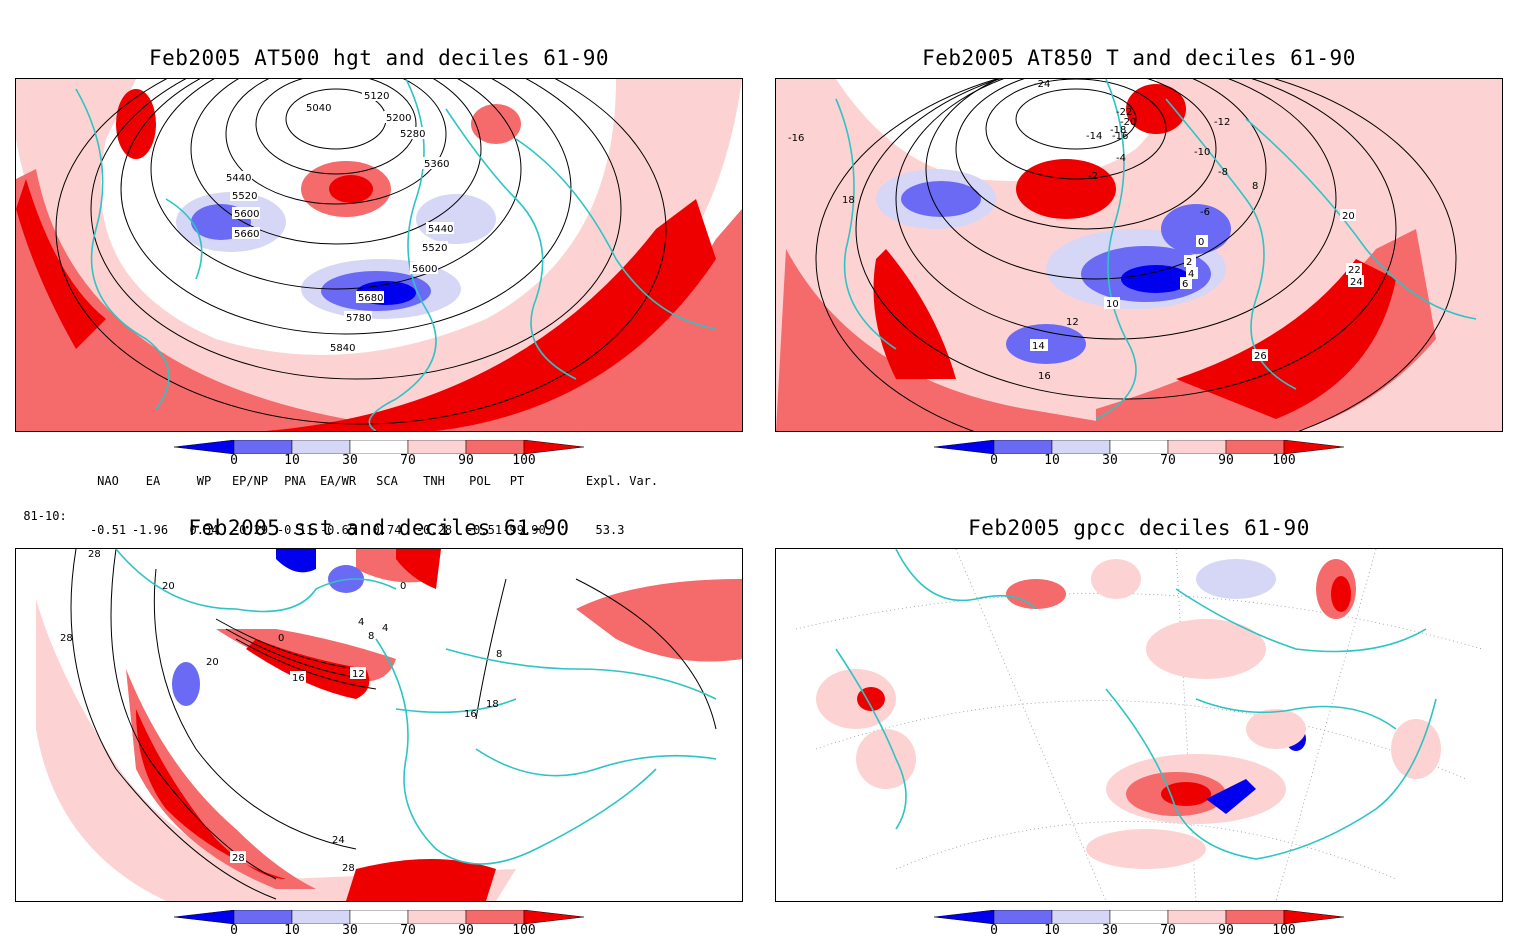 The height and width of the screenshot is (950, 1520). Describe the element at coordinates (1205, 212) in the screenshot. I see `p2-label-10: -6` at that location.